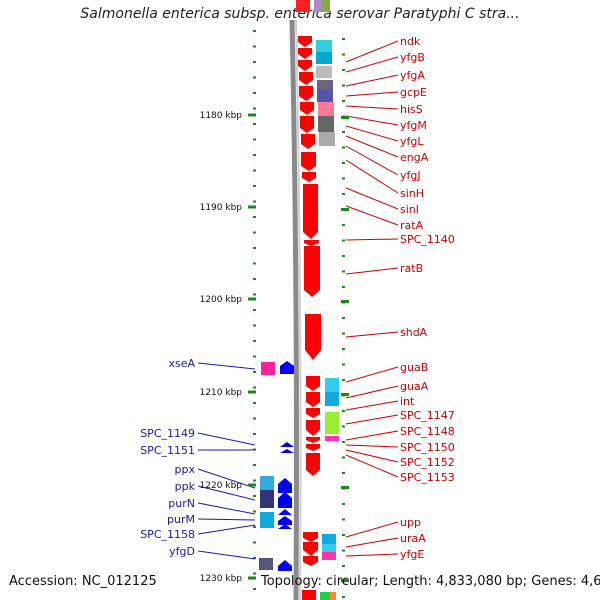  Describe the element at coordinates (313, 383) in the screenshot. I see `gene-guaB` at that location.